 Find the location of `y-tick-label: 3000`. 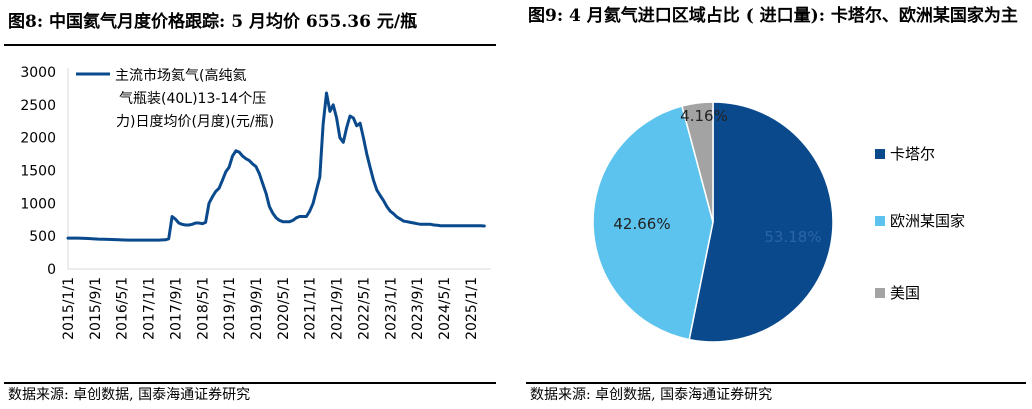

y-tick-label: 3000 is located at coordinates (38, 73).